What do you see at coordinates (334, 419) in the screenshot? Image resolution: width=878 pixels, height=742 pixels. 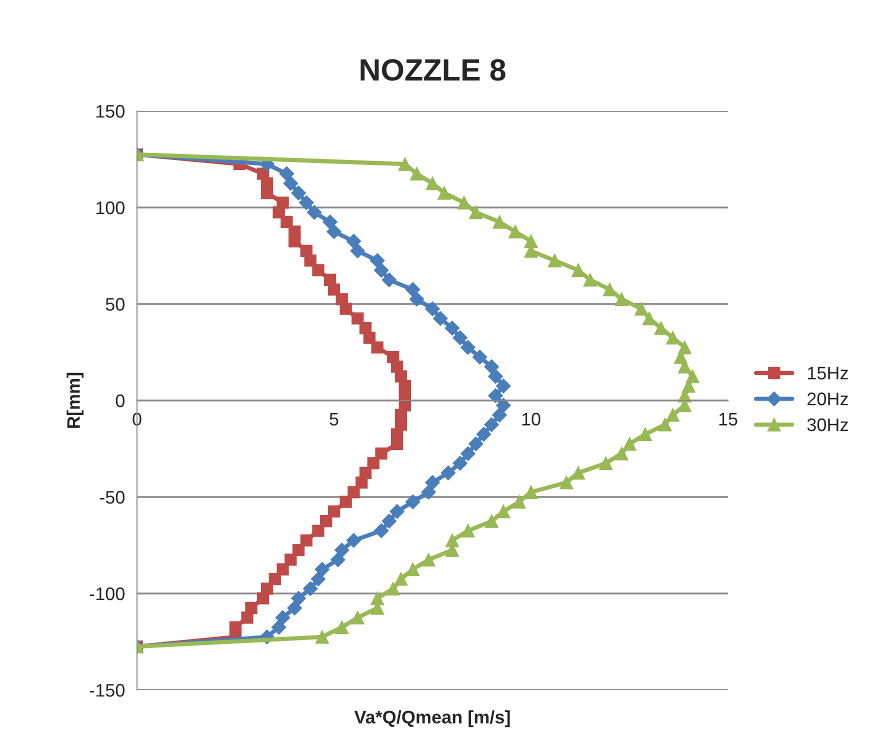 I see `x-tick-label: 5` at bounding box center [334, 419].